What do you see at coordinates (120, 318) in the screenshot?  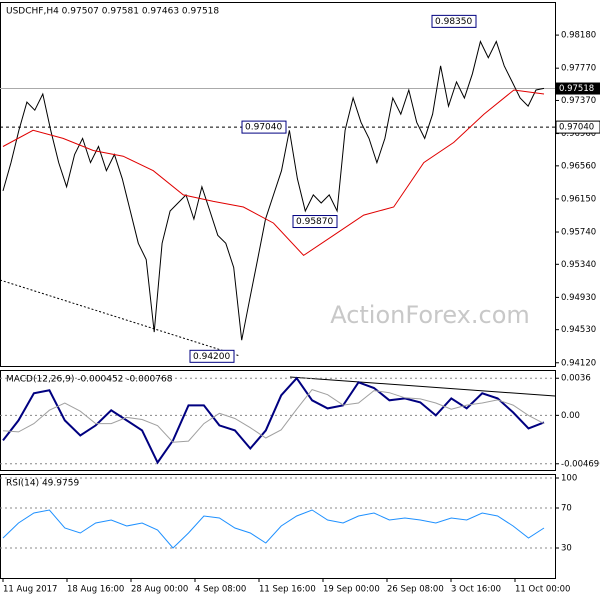 I see `trend-line` at bounding box center [120, 318].